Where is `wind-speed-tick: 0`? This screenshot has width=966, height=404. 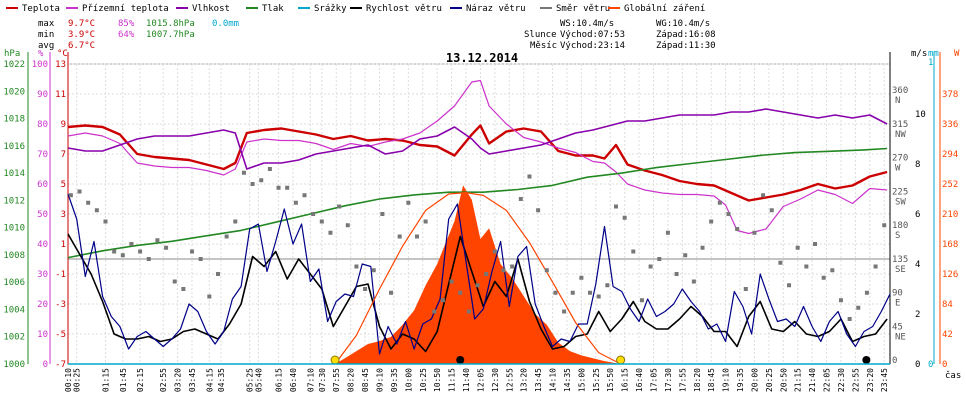 wind-speed-tick: 0 is located at coordinates (917, 365).